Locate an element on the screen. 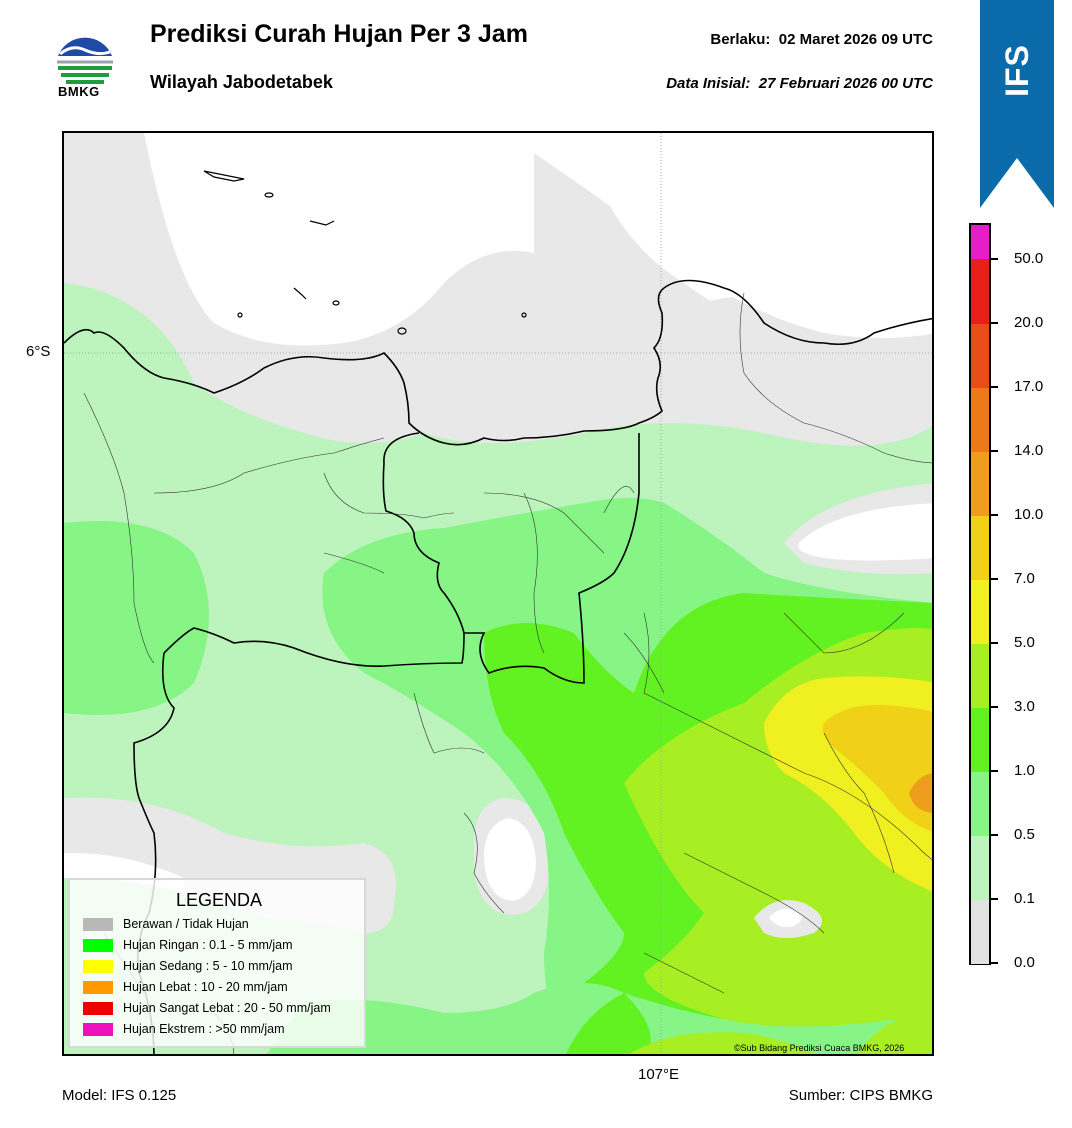 This screenshot has height=1128, width=1072. legend-item: Hujan Lebat : 10 - 20 mm/jam is located at coordinates (185, 987).